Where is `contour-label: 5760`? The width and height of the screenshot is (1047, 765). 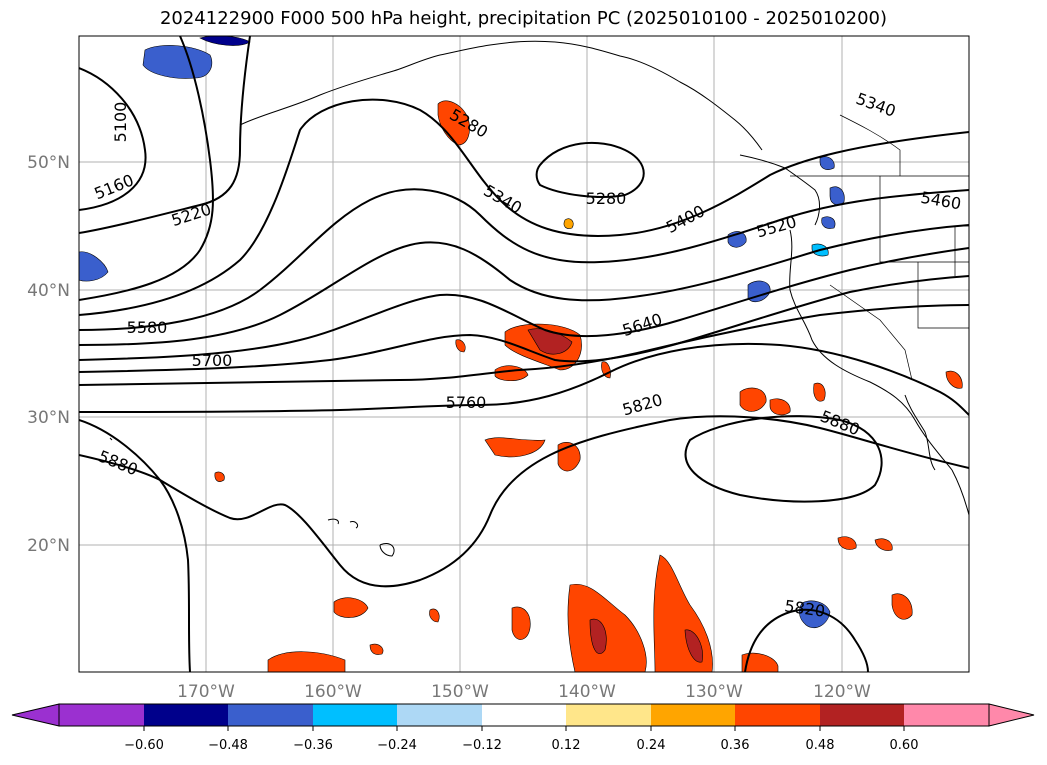 contour-label: 5760 is located at coordinates (466, 402).